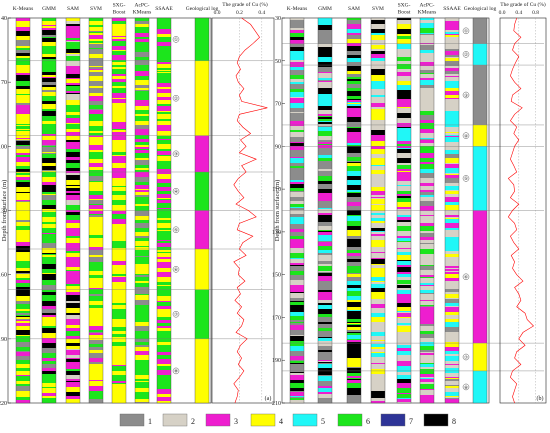 The height and width of the screenshot is (433, 550). Describe the element at coordinates (466, 31) in the screenshot. I see `zone-label: ①` at that location.